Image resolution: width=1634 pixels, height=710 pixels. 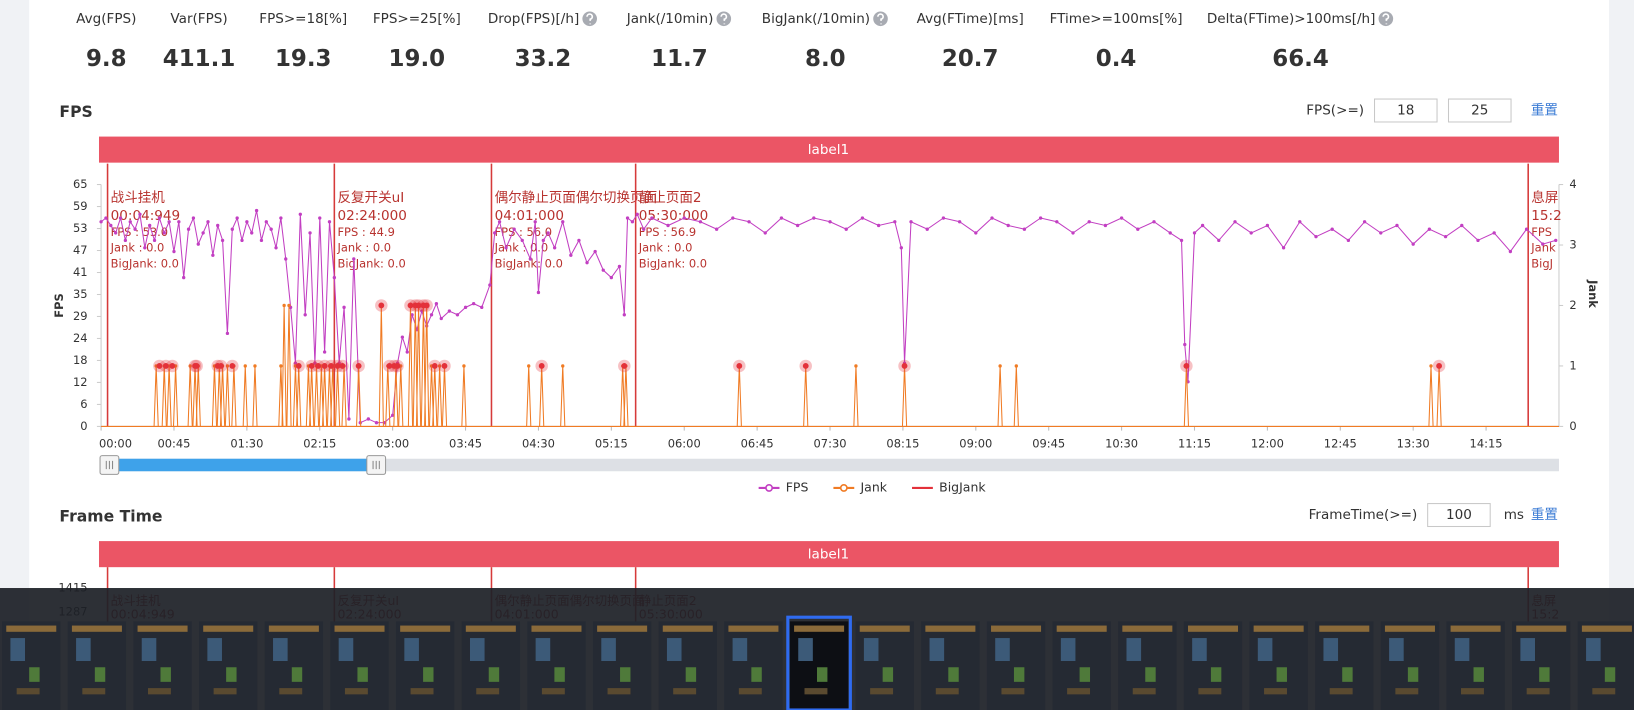 What do you see at coordinates (970, 59) in the screenshot?
I see `metric-value: 20.7` at bounding box center [970, 59].